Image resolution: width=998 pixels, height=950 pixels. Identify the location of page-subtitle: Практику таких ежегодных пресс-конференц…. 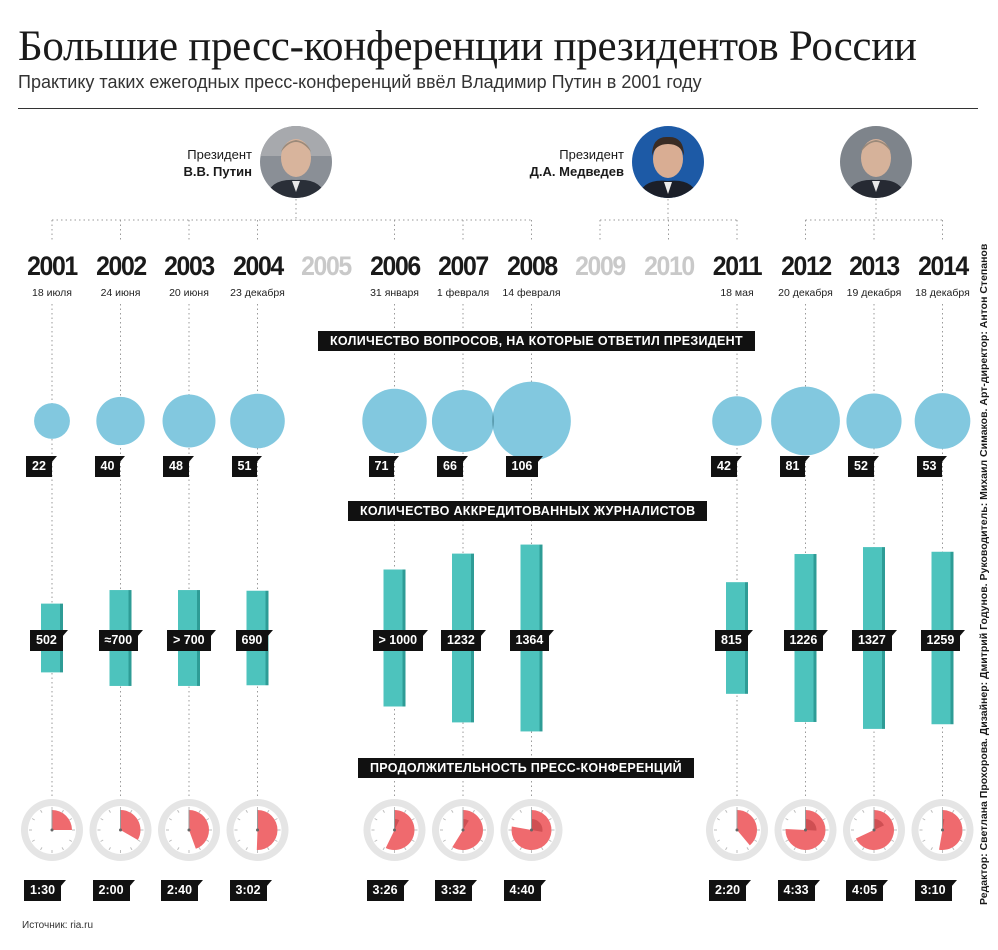
(360, 82).